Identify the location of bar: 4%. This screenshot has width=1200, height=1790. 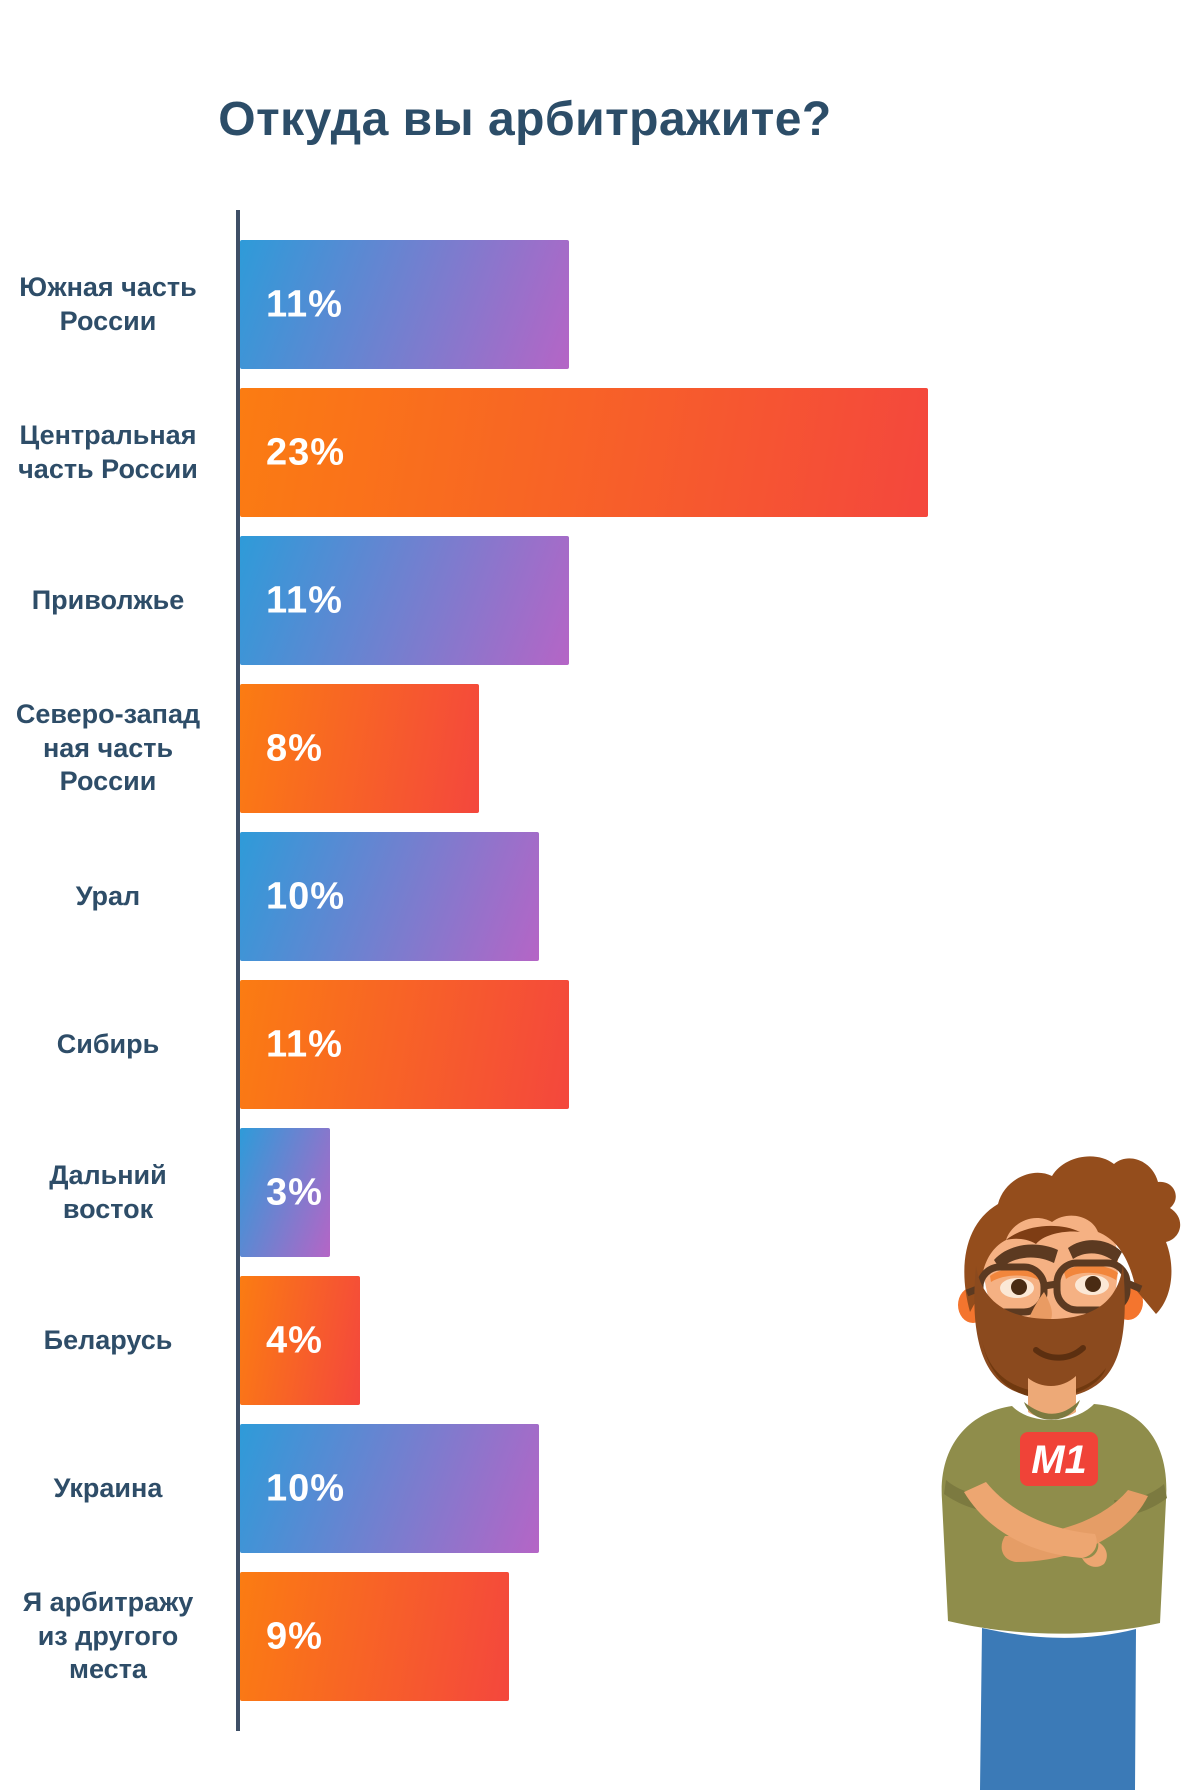
(300, 1340).